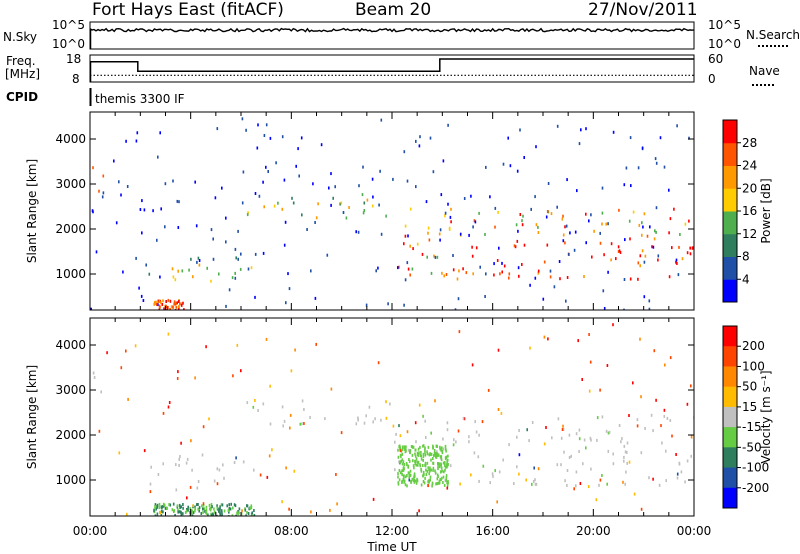 The width and height of the screenshot is (800, 554). I want to click on velocity-colorbar: 200 100 50 15 -15 -50 -100 -200, so click(745, 417).